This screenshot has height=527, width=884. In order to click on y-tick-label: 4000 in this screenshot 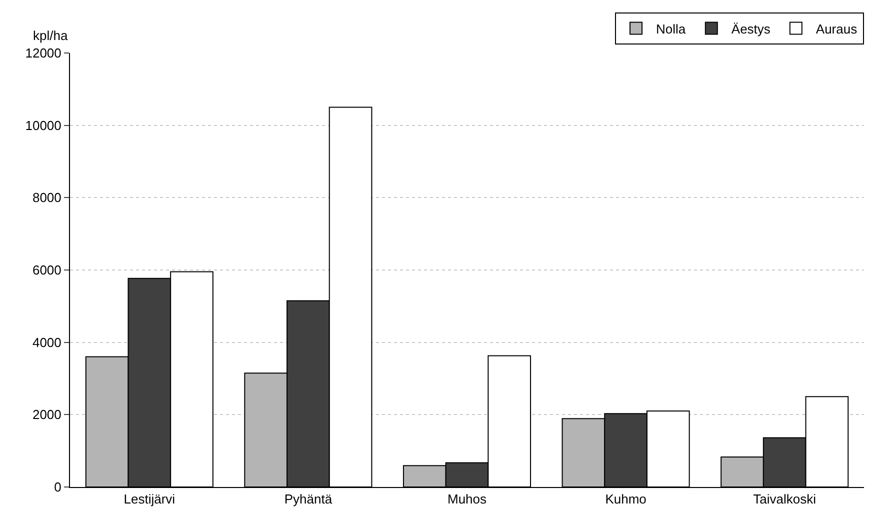, I will do `click(47, 342)`.